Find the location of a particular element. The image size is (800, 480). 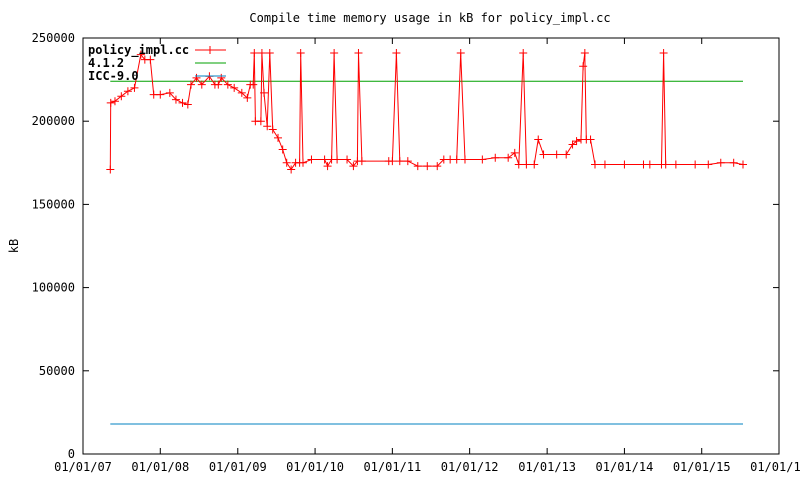

legend-label-icc-9-0: ICC-9.0 is located at coordinates (113, 76).